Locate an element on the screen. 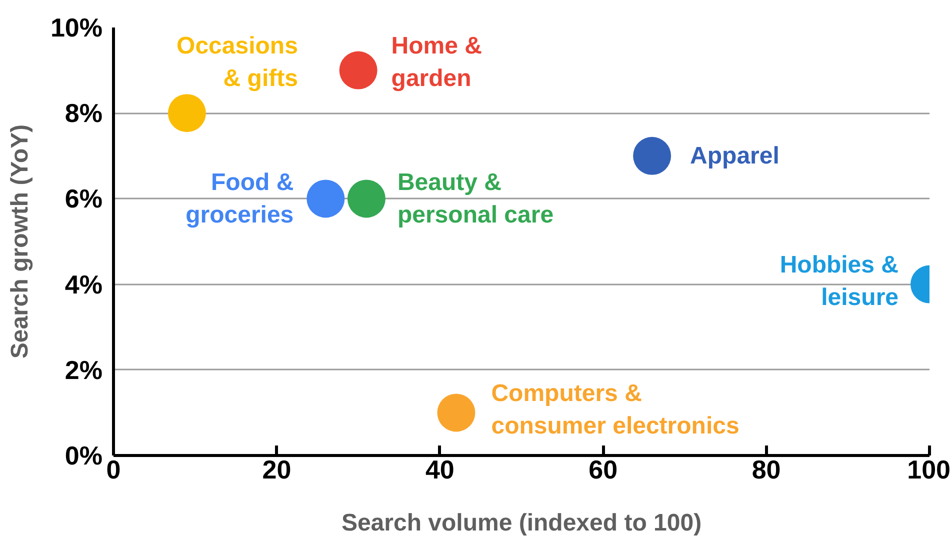 This screenshot has height=558, width=950. x-tick-label: 0 is located at coordinates (113, 469).